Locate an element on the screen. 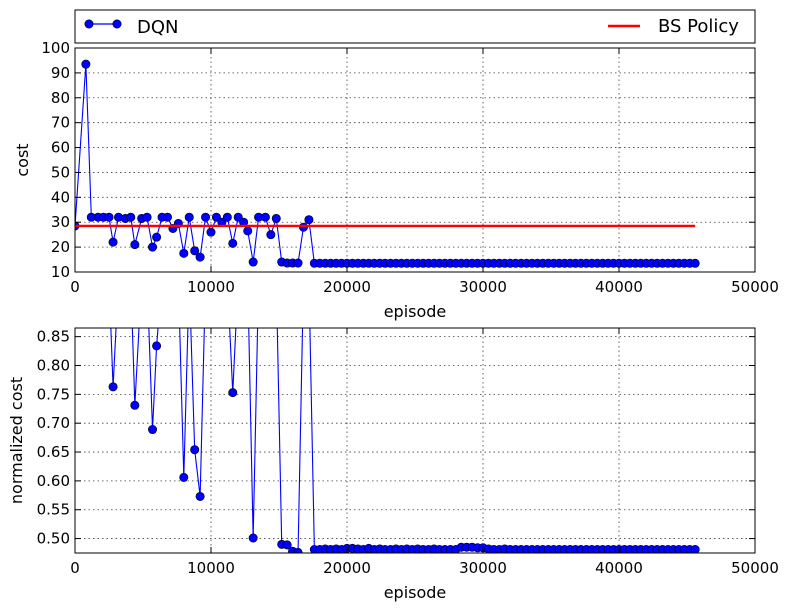  y-tick-label: 90 is located at coordinates (60, 73).